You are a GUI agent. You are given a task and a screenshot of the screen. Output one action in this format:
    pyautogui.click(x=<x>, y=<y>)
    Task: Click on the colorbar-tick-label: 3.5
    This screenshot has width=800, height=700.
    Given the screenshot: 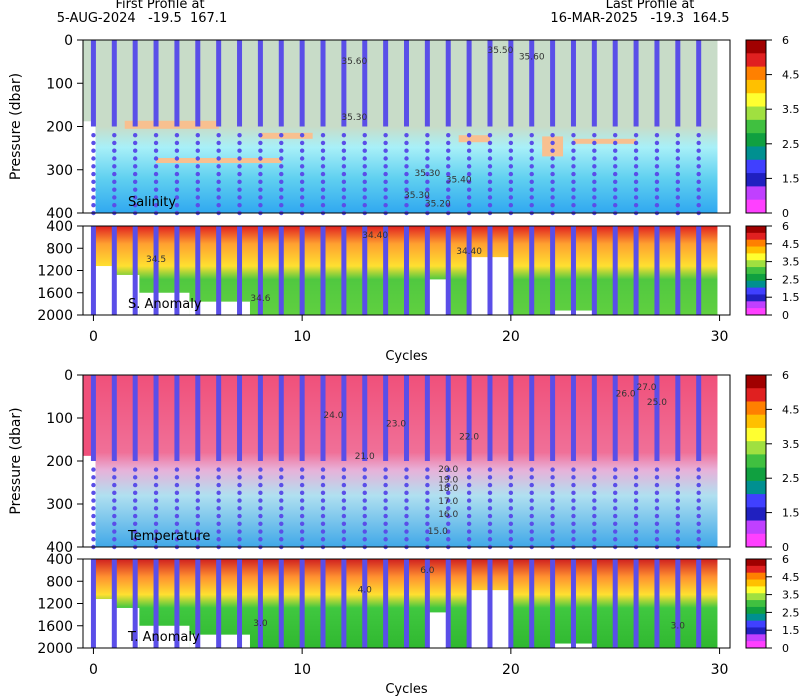 What is the action you would take?
    pyautogui.click(x=791, y=262)
    